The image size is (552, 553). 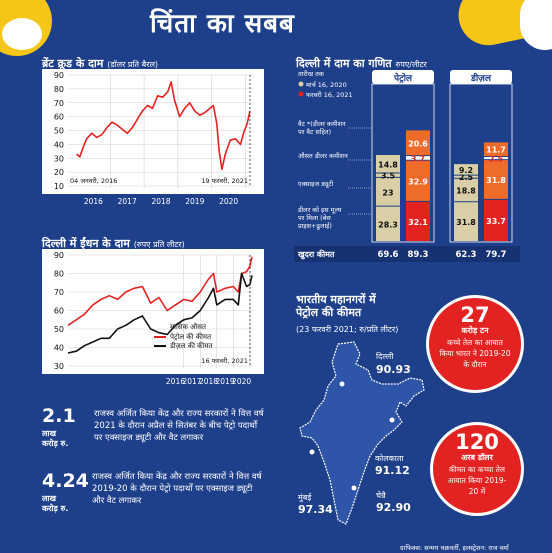 I want to click on india-map, so click(x=362, y=433).